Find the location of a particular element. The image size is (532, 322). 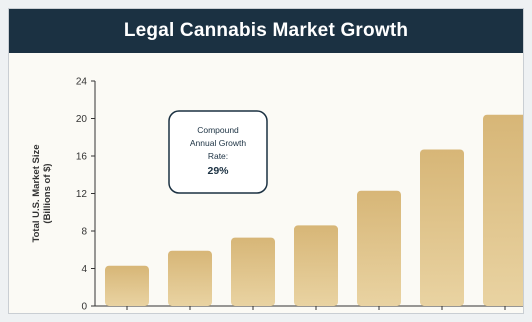

chart-title-bar: Legal Cannabis Market Growth is located at coordinates (266, 31).